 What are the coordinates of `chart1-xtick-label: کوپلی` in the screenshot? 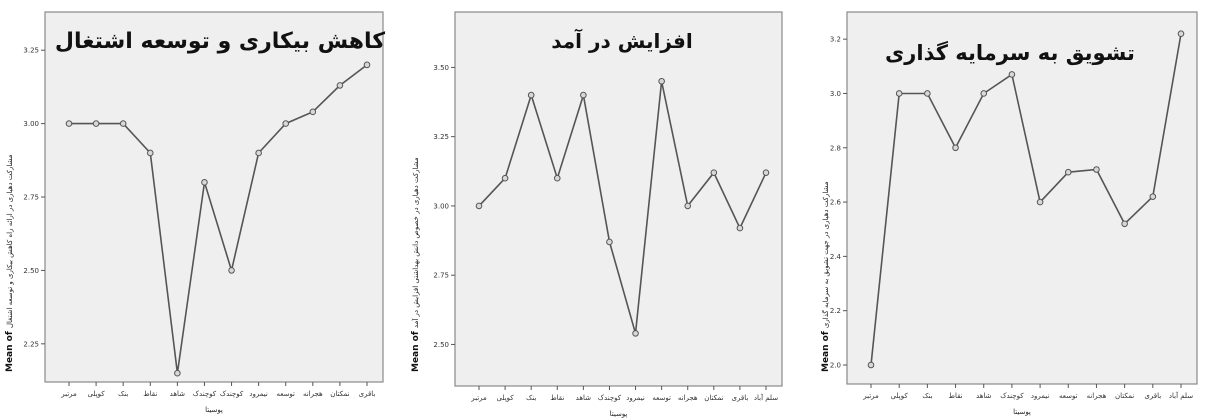 It's located at (97, 394).